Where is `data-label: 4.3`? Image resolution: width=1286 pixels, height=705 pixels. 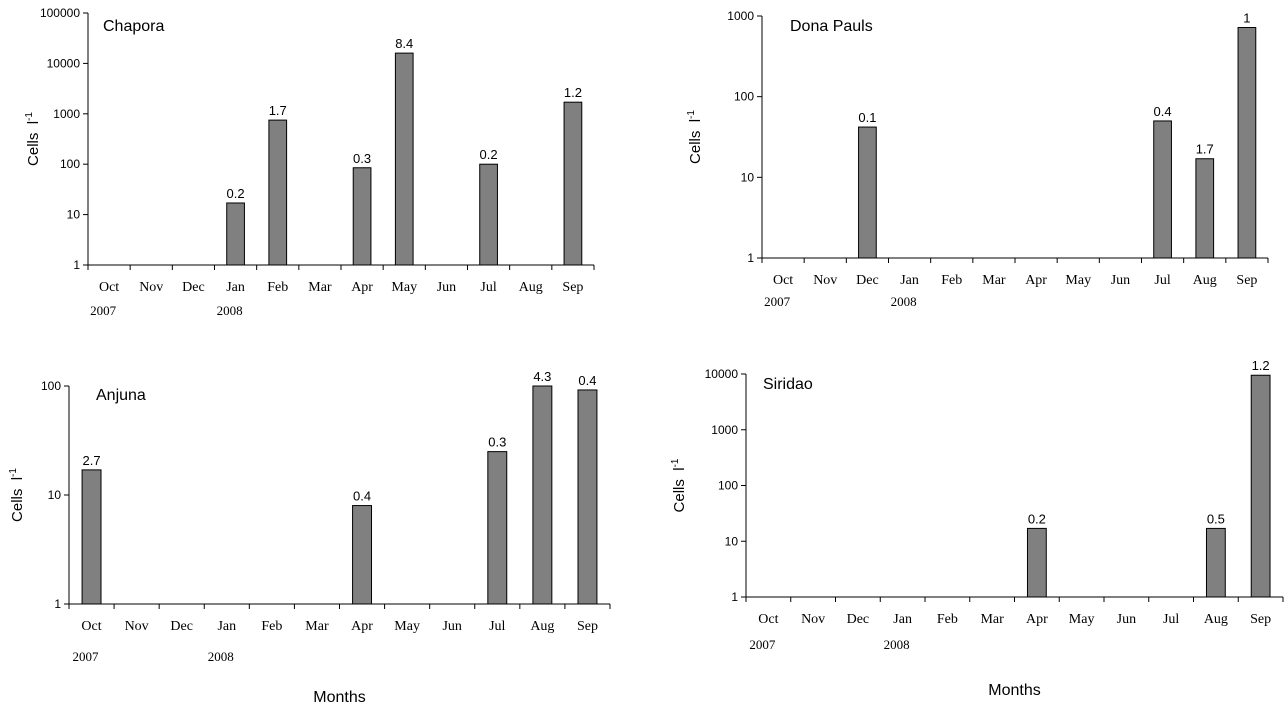 data-label: 4.3 is located at coordinates (542, 376).